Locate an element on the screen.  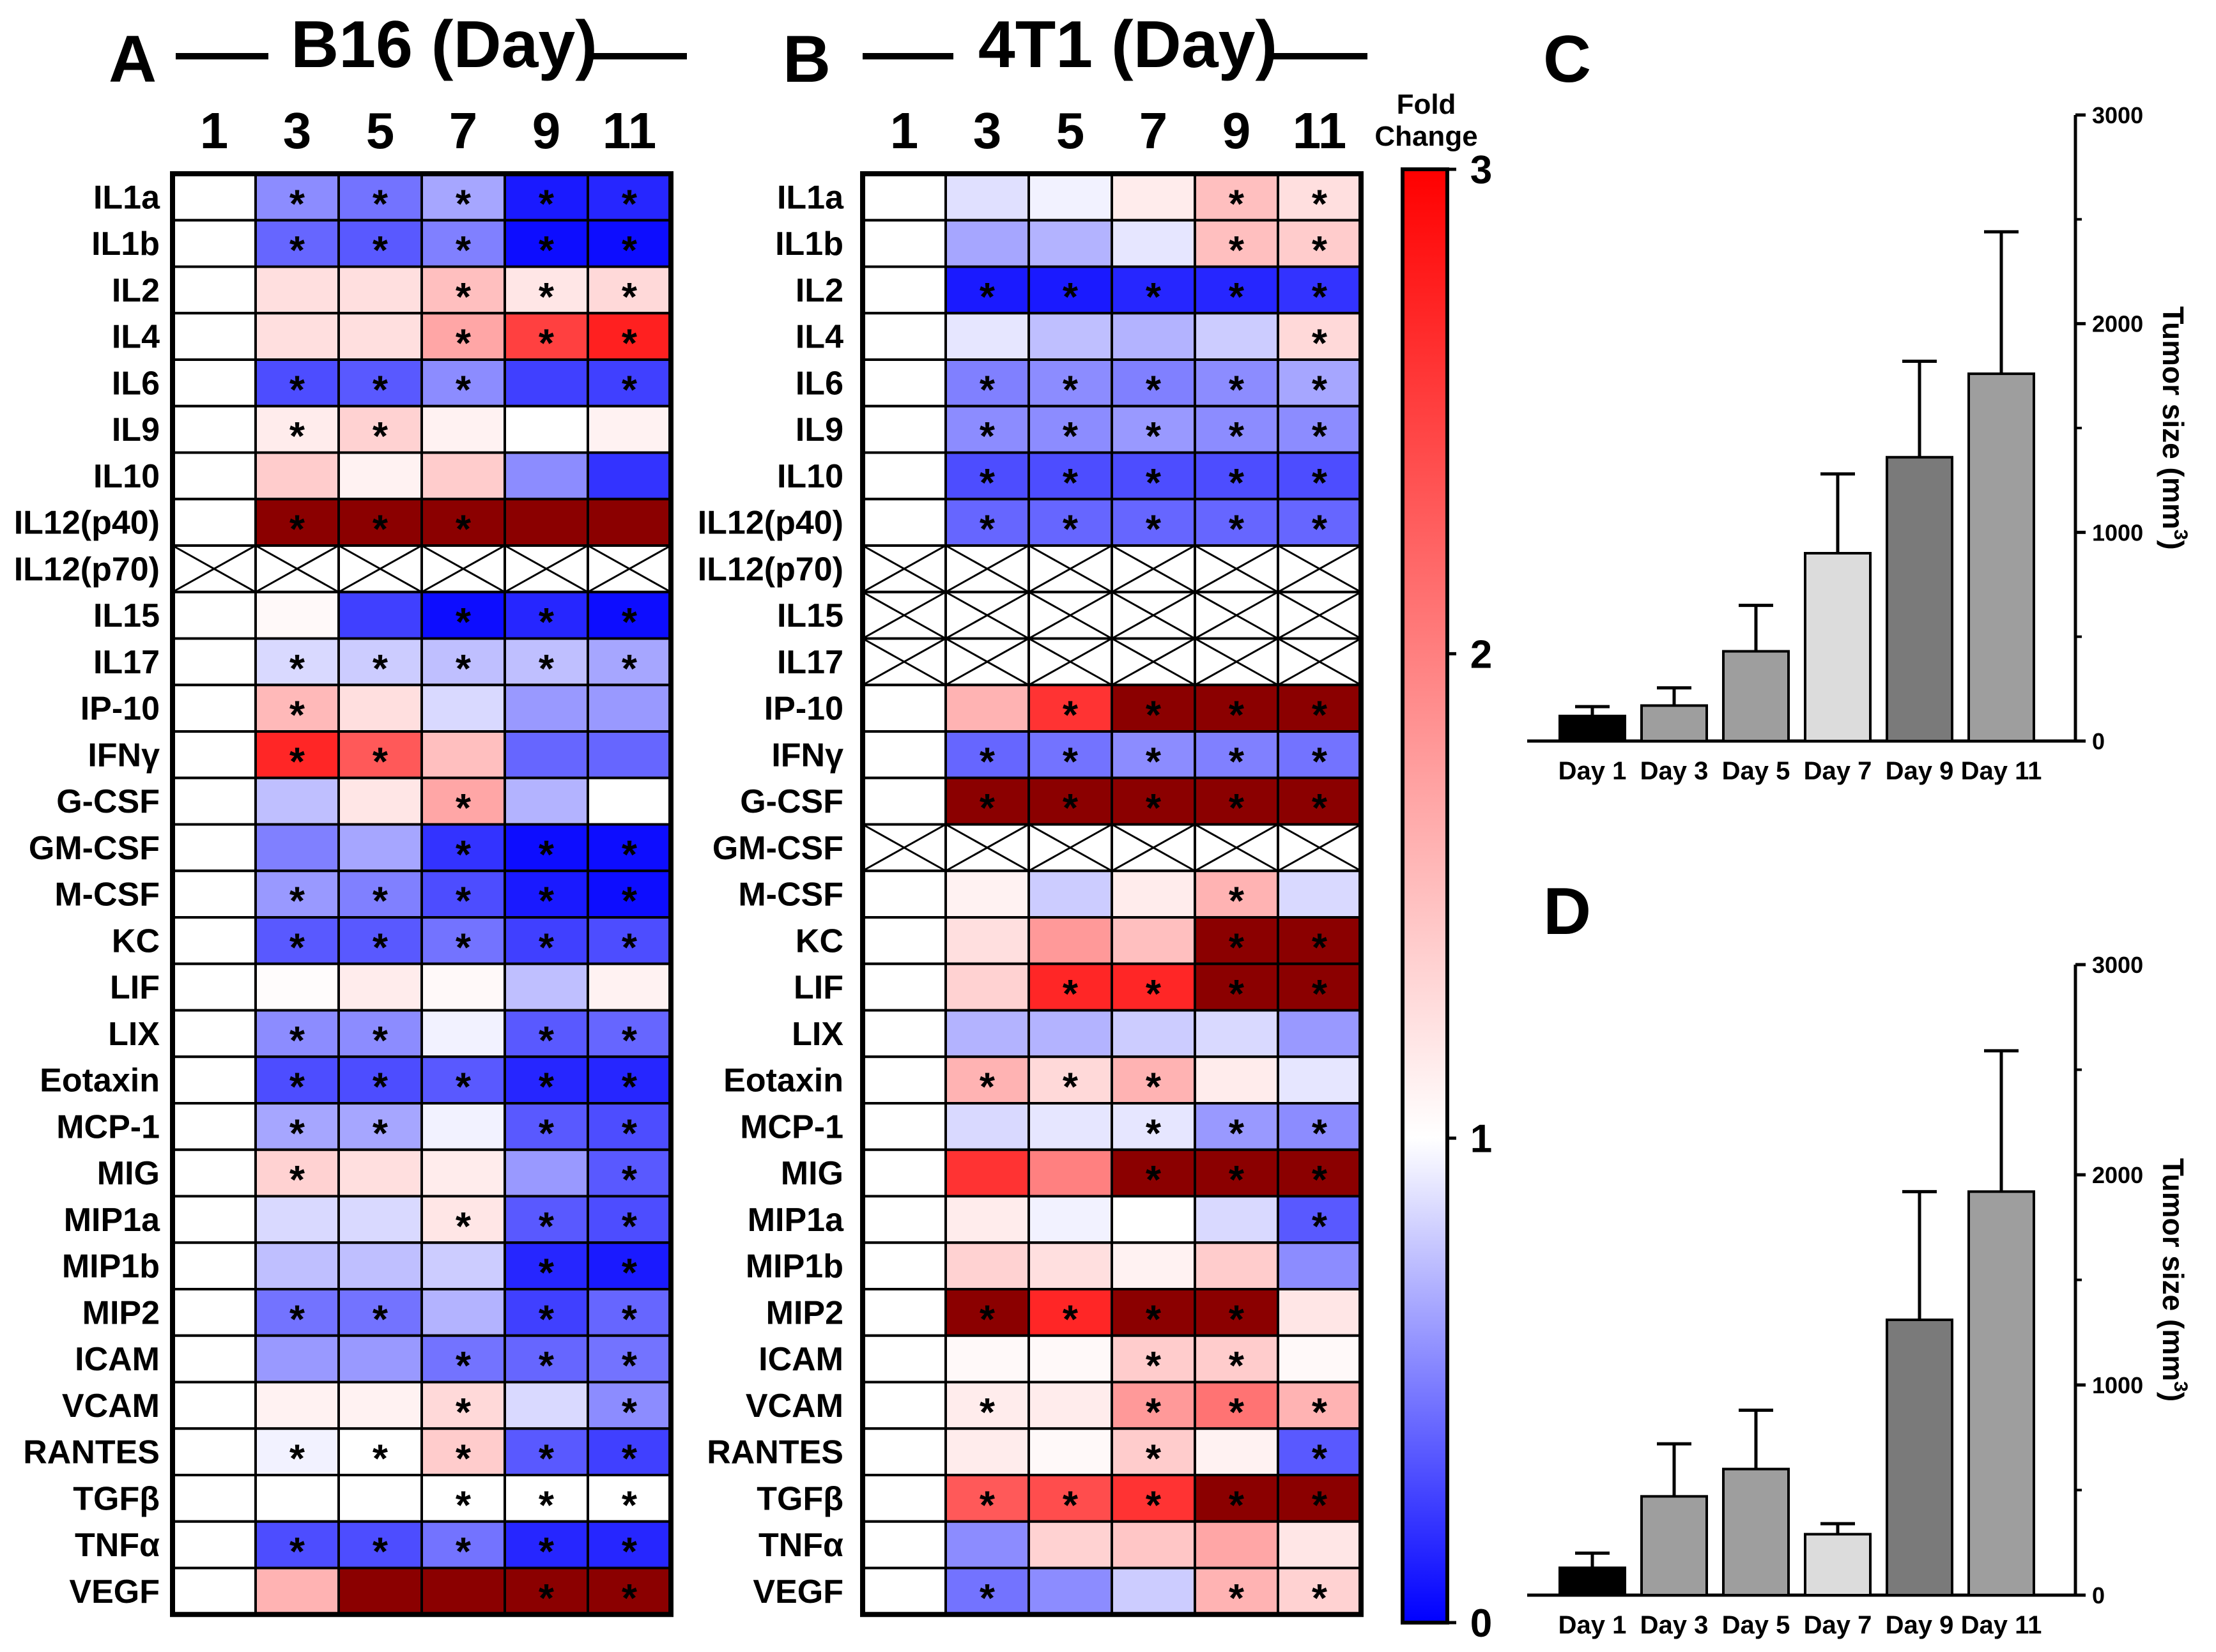
cytokine-row-label: IL15 is located at coordinates (127, 615).